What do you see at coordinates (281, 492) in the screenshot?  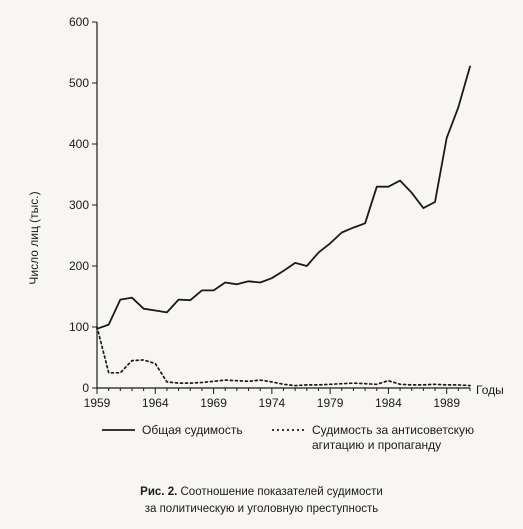 I see `caption-text-line-1: Соотношение показателей судимости` at bounding box center [281, 492].